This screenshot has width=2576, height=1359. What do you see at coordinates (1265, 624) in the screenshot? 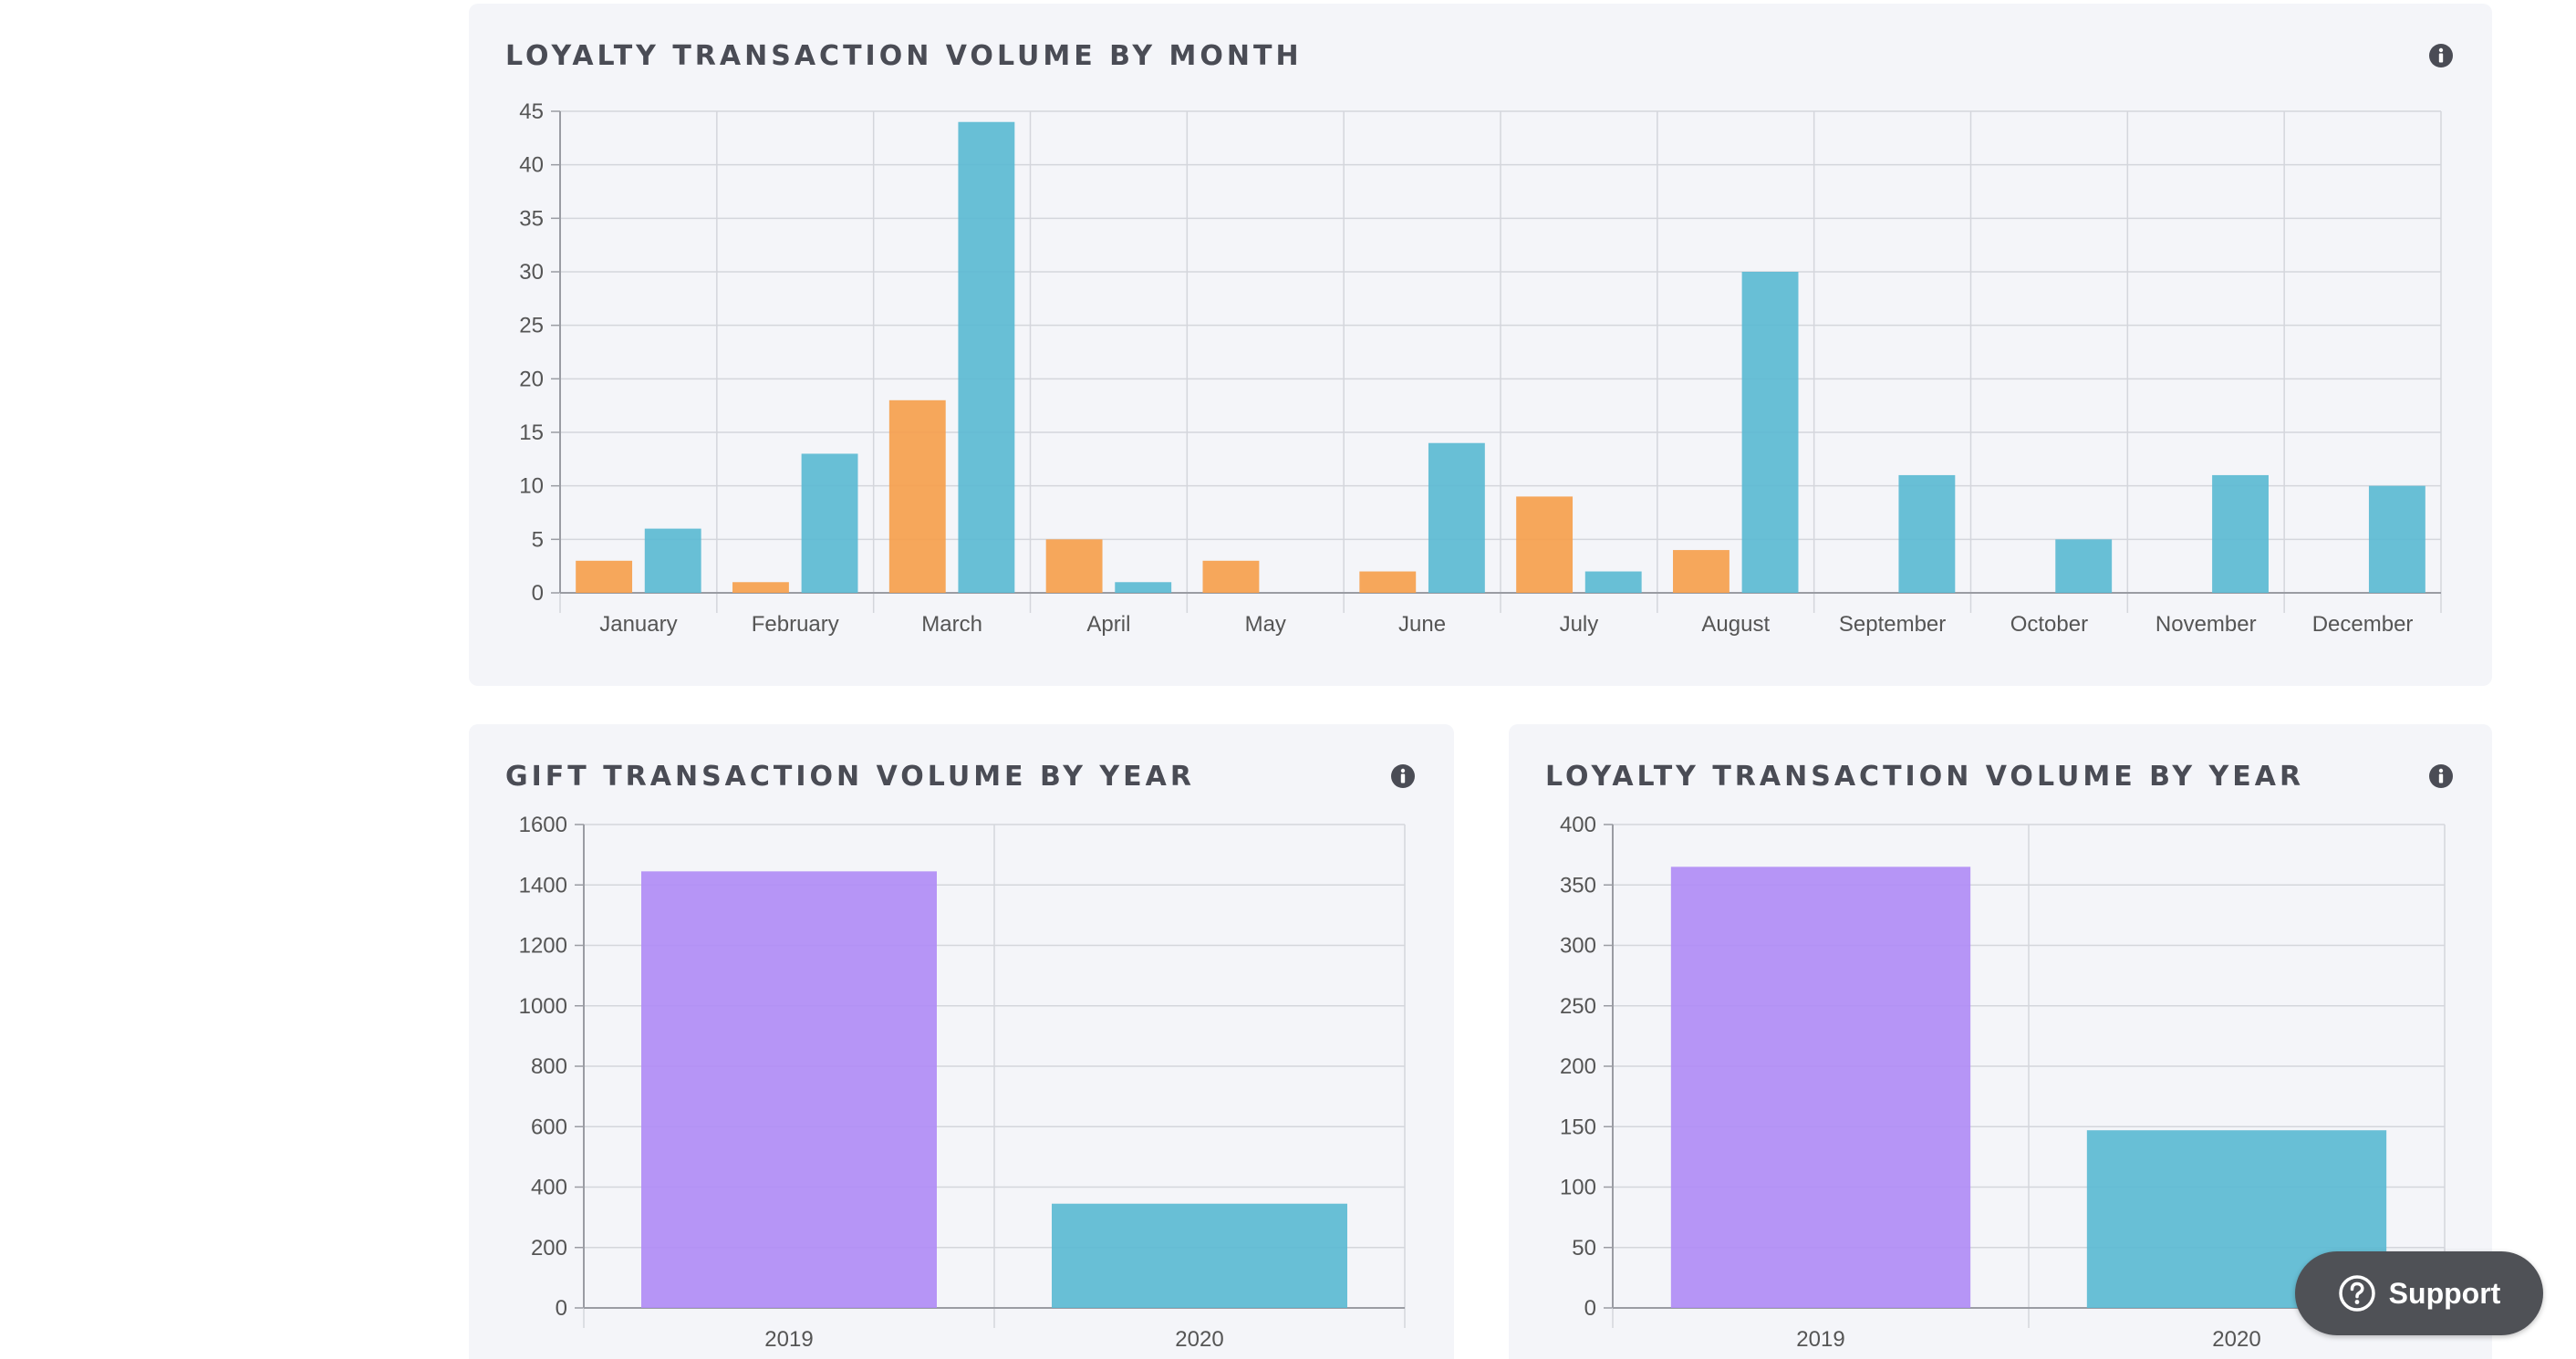
I see `x-tick-label: May` at bounding box center [1265, 624].